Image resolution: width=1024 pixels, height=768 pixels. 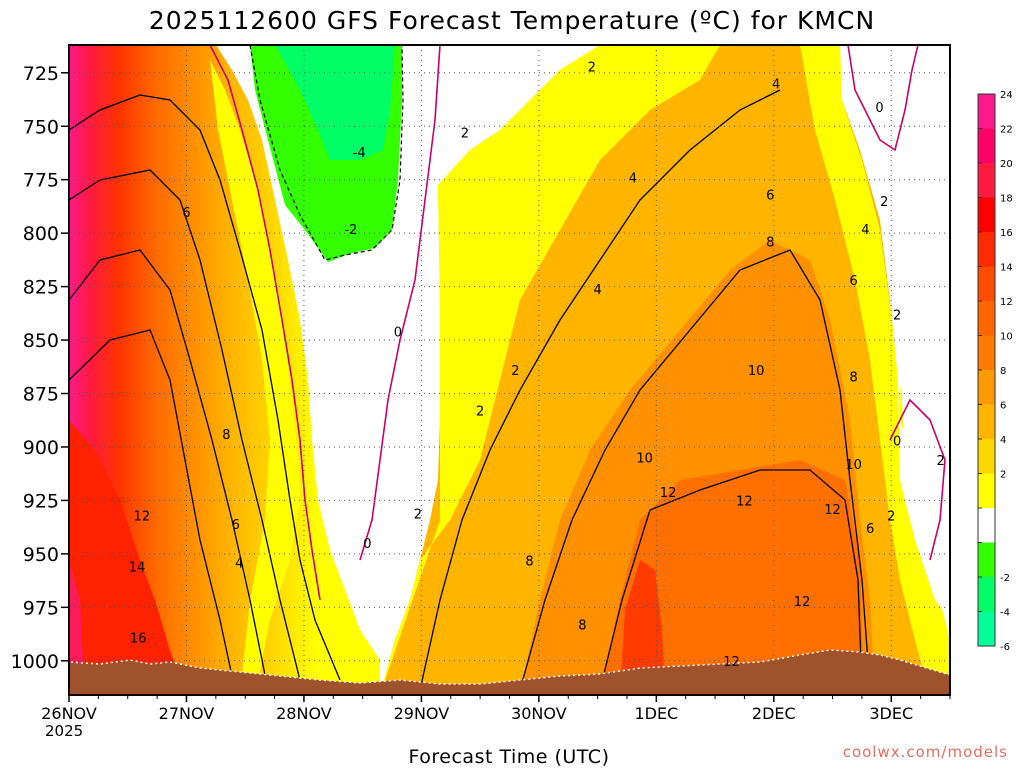 I want to click on contour-label: -2, so click(x=350, y=230).